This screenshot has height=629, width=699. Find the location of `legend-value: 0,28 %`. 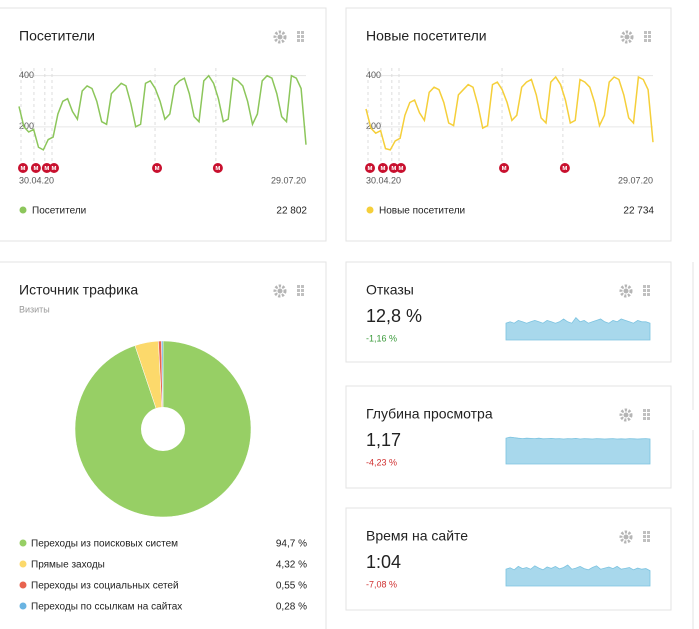

legend-value: 0,28 % is located at coordinates (291, 607).